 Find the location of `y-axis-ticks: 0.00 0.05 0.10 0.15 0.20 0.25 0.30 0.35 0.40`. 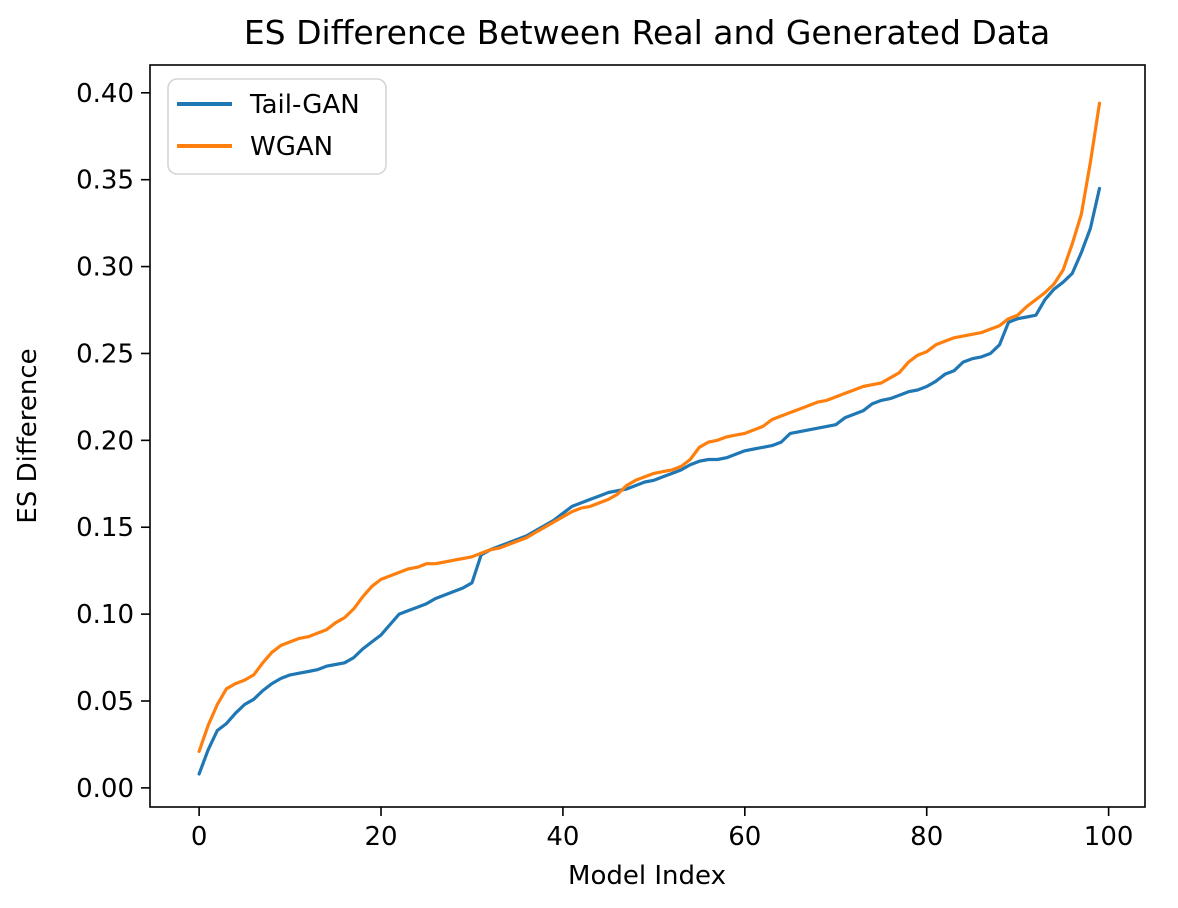

y-axis-ticks: 0.00 0.05 0.10 0.15 0.20 0.25 0.30 0.35 0.40 is located at coordinates (113, 441).